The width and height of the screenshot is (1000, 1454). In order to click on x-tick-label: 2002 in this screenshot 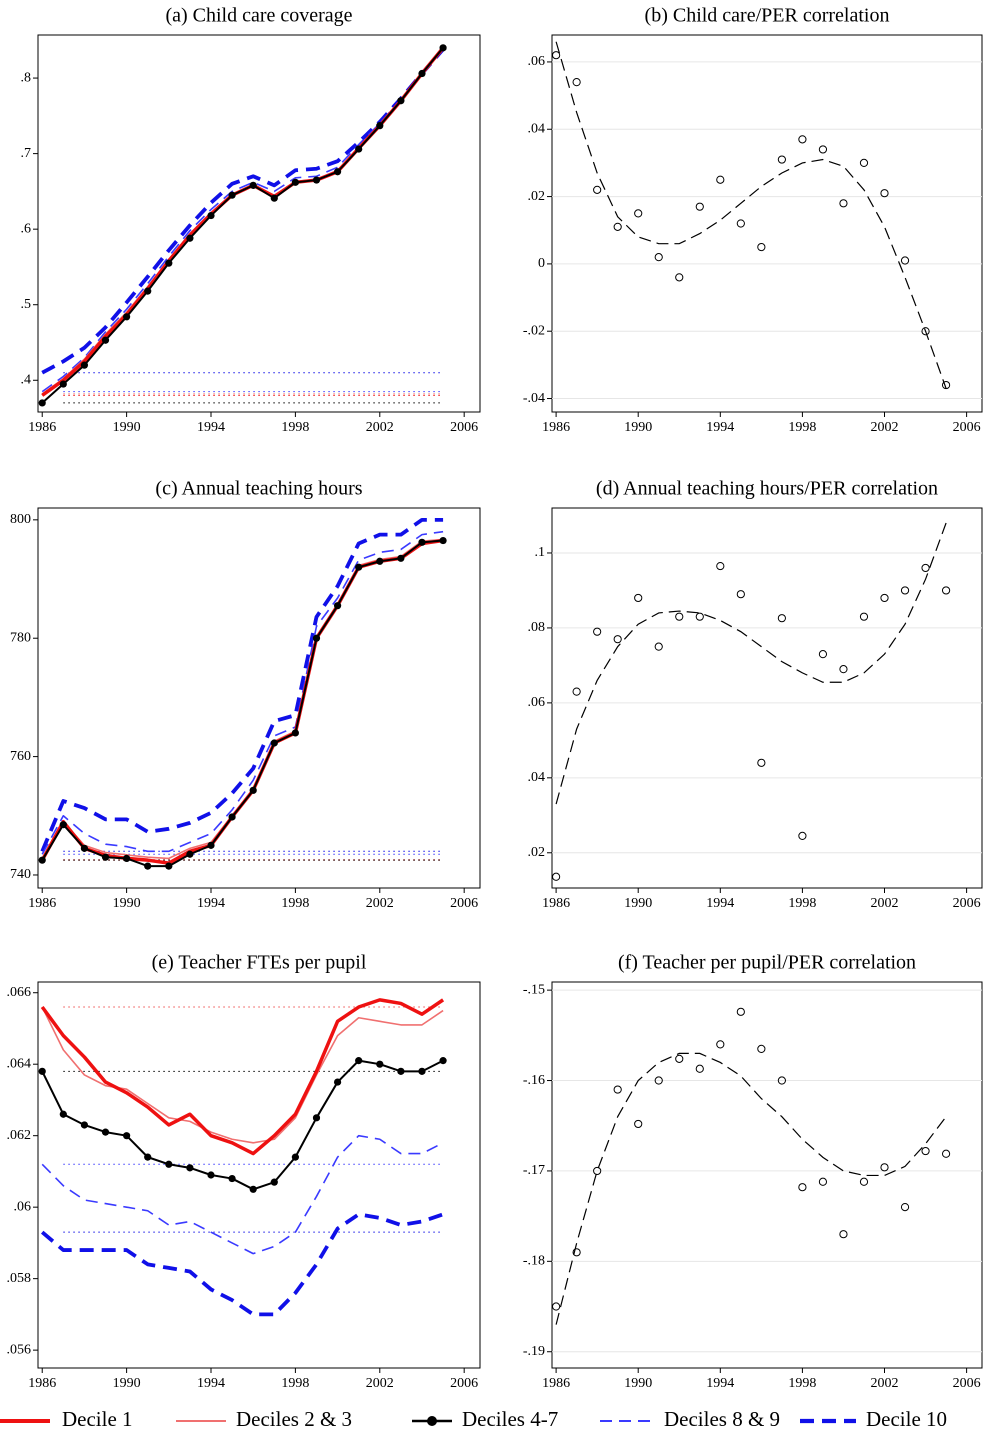, I will do `click(380, 427)`.